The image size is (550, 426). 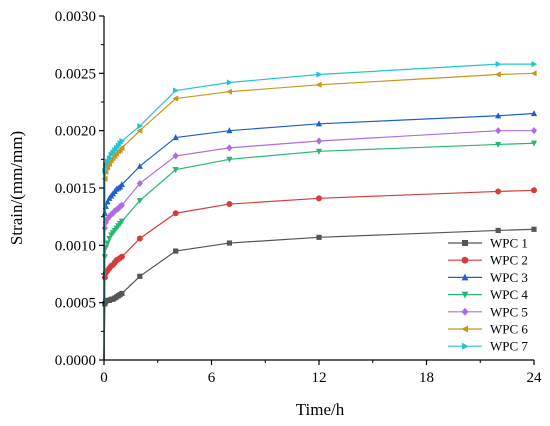 What do you see at coordinates (509, 243) in the screenshot?
I see `legend-label: WPC 1` at bounding box center [509, 243].